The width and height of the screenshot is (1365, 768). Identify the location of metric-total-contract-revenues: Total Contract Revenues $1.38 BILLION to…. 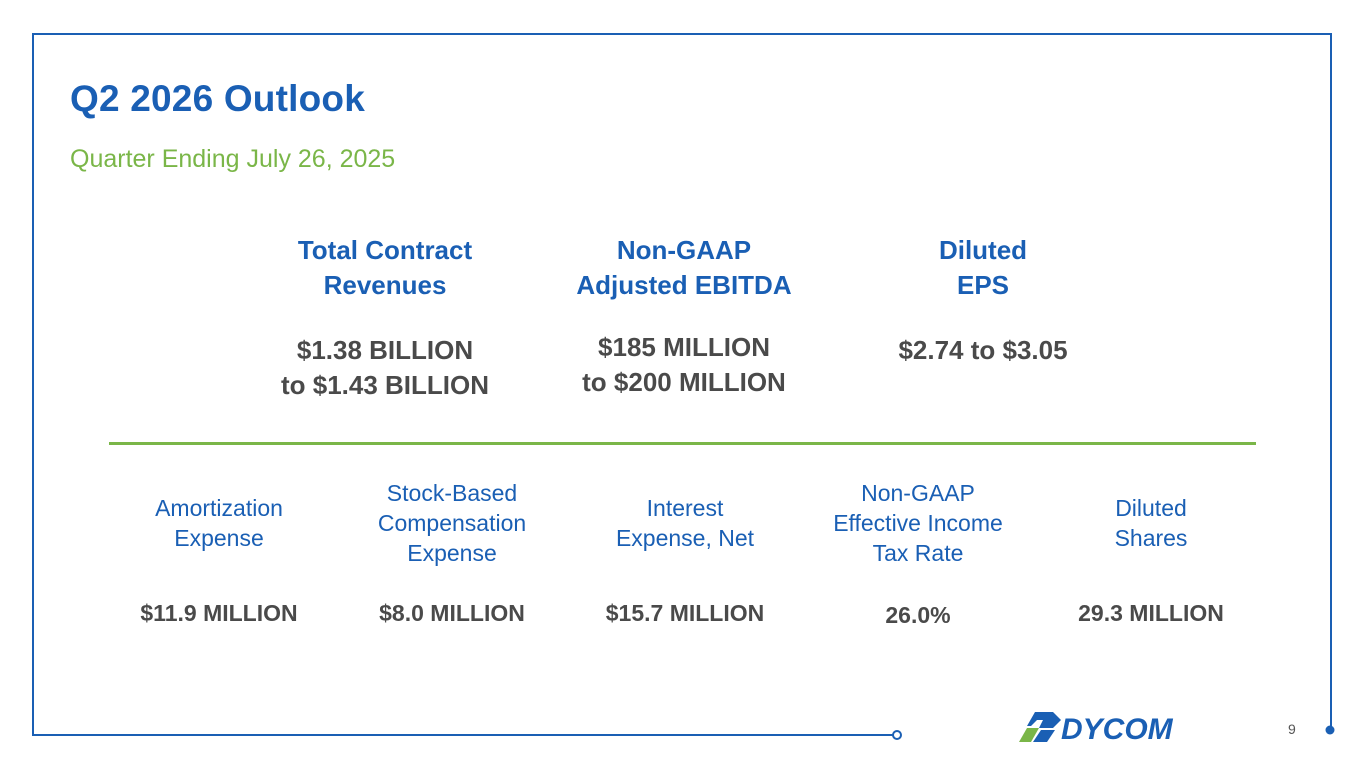
(385, 318).